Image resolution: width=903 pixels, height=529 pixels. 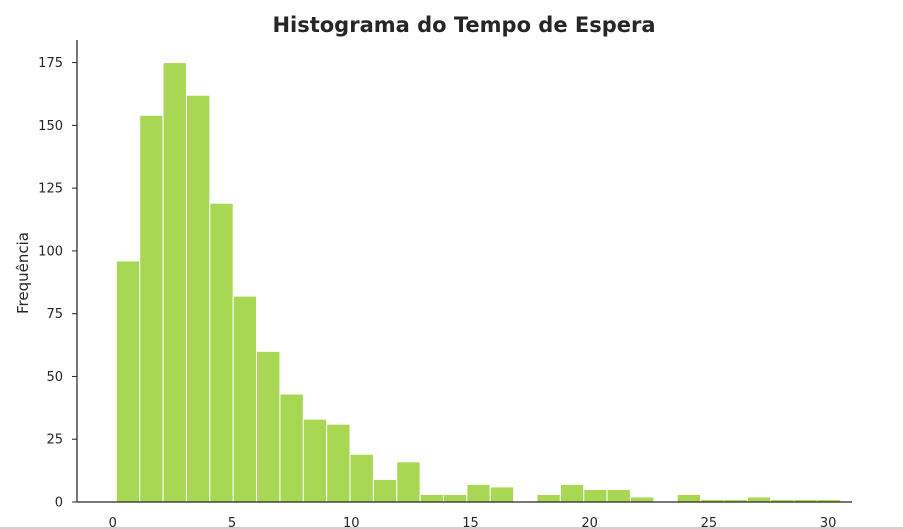 What do you see at coordinates (59, 503) in the screenshot?
I see `y-tick-label: 0` at bounding box center [59, 503].